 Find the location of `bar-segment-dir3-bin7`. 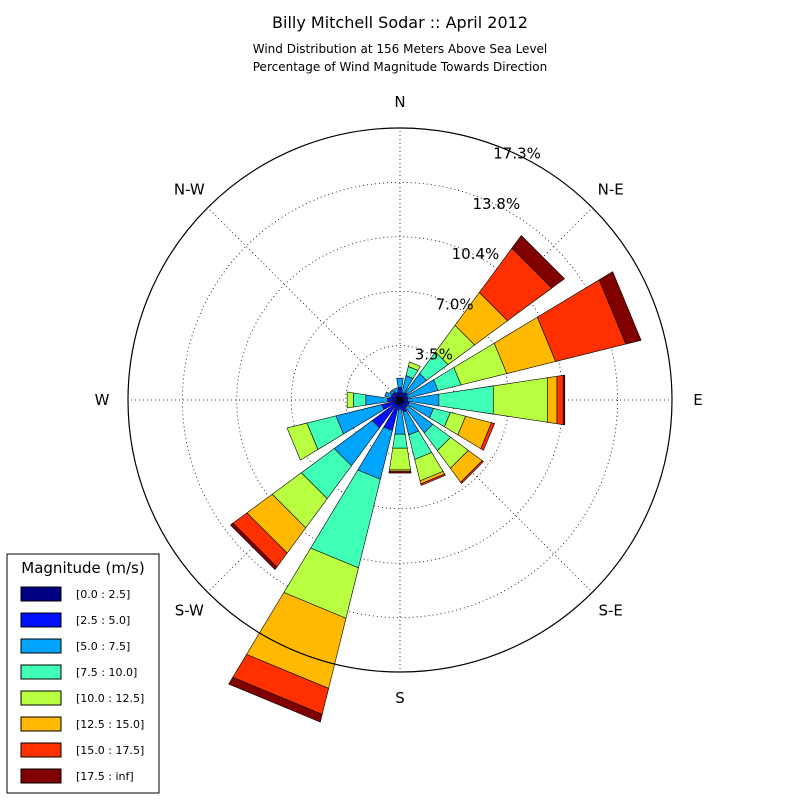

bar-segment-dir3-bin7 is located at coordinates (620, 308).